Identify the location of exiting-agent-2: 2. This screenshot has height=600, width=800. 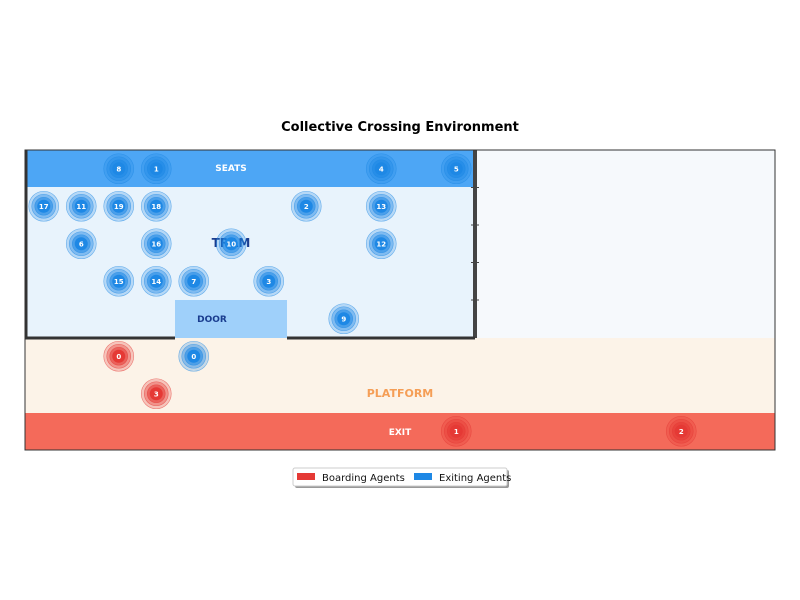
(306, 206).